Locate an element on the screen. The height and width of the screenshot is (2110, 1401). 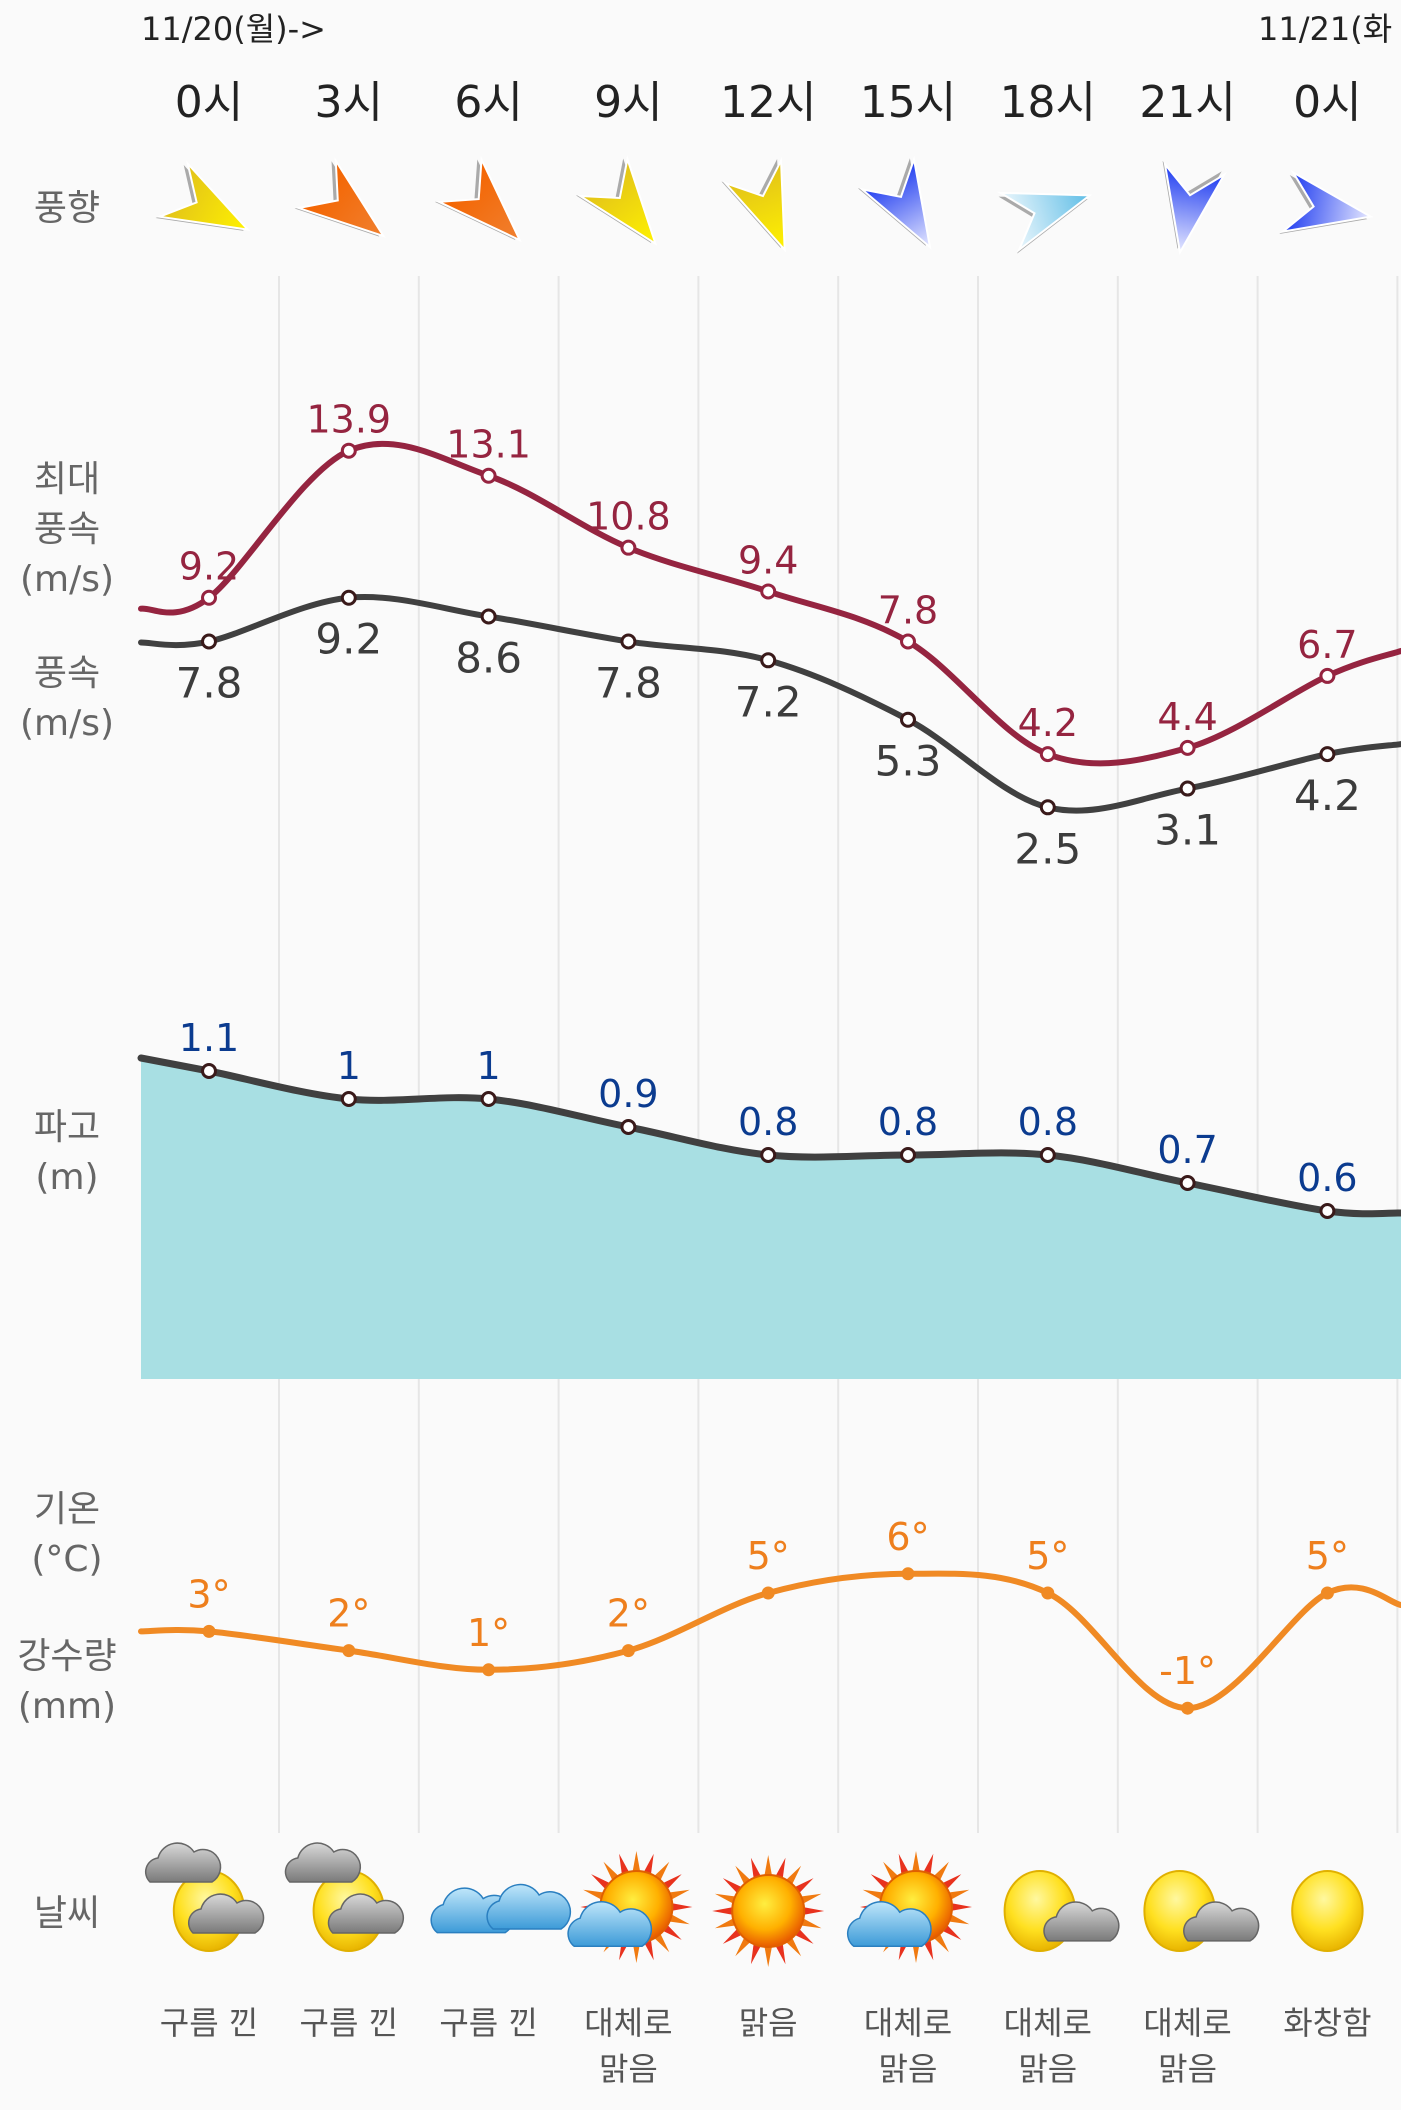
side-label-max-wind-line2: 풍속 is located at coordinates (67, 529).